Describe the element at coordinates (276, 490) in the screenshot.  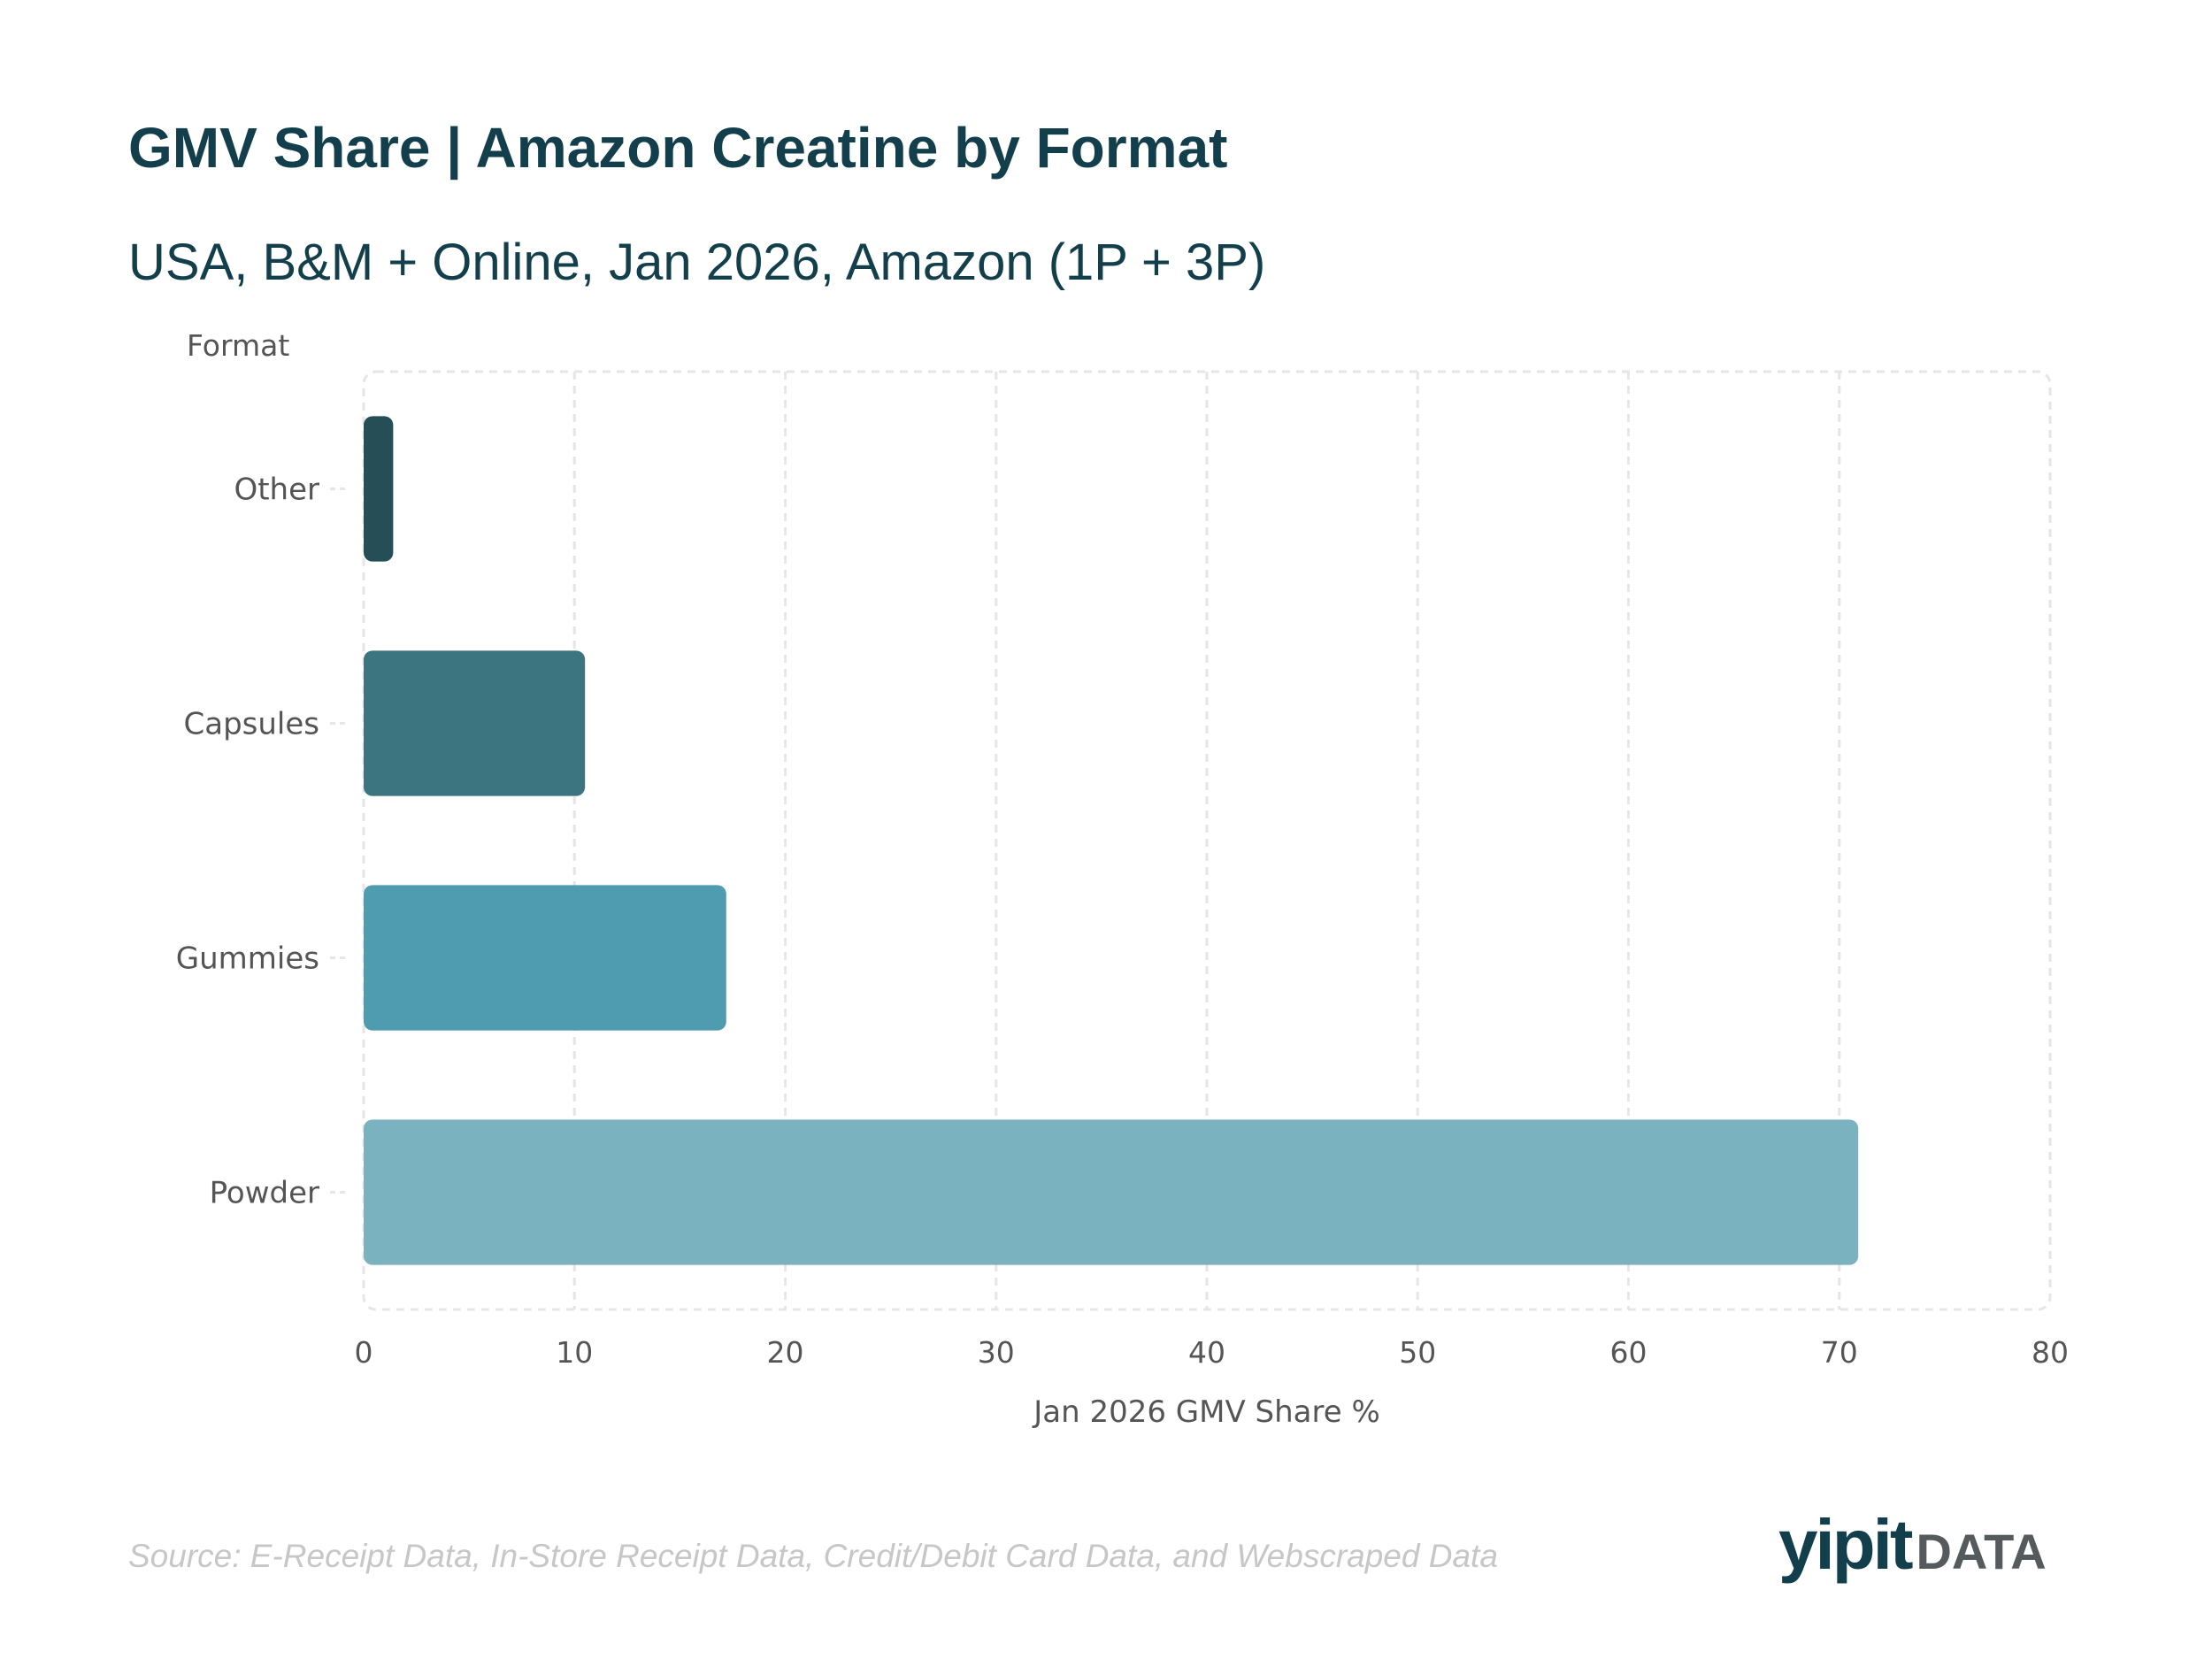
I see `y-tick-label-other: Other` at that location.